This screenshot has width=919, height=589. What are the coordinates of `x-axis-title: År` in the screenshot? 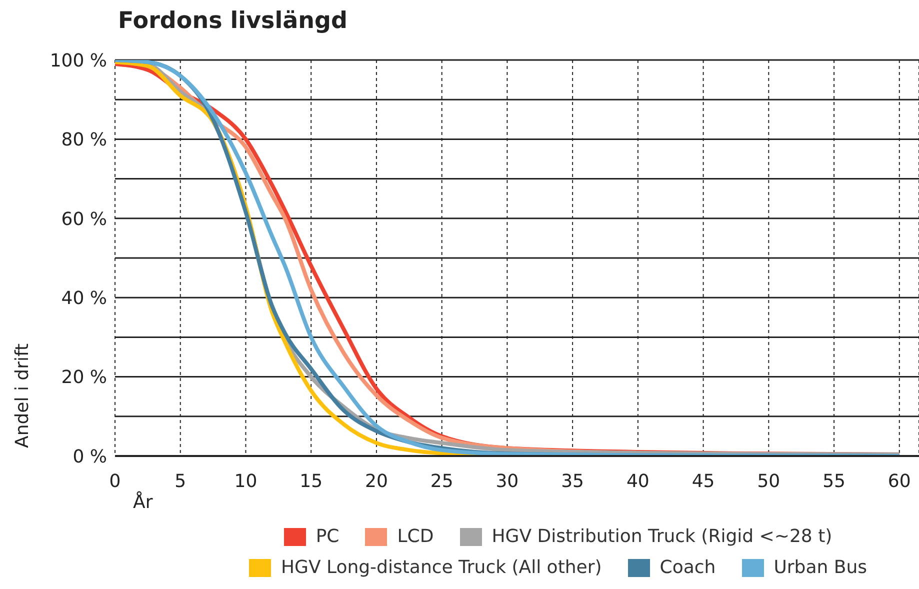 It's located at (143, 502).